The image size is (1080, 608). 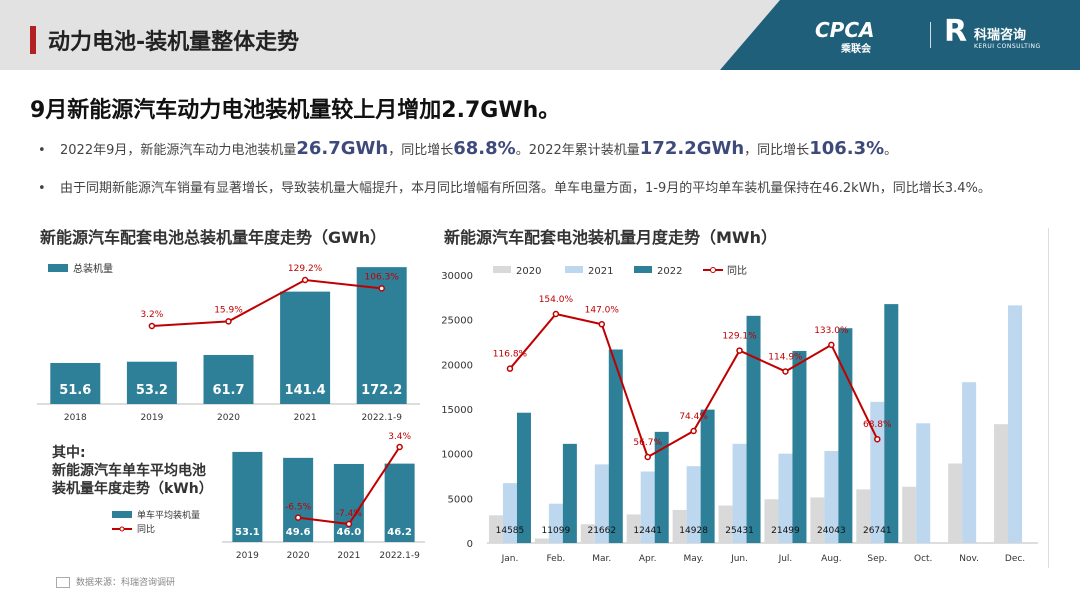 I want to click on chart2-yoy-label: -7.4%, so click(x=349, y=514).